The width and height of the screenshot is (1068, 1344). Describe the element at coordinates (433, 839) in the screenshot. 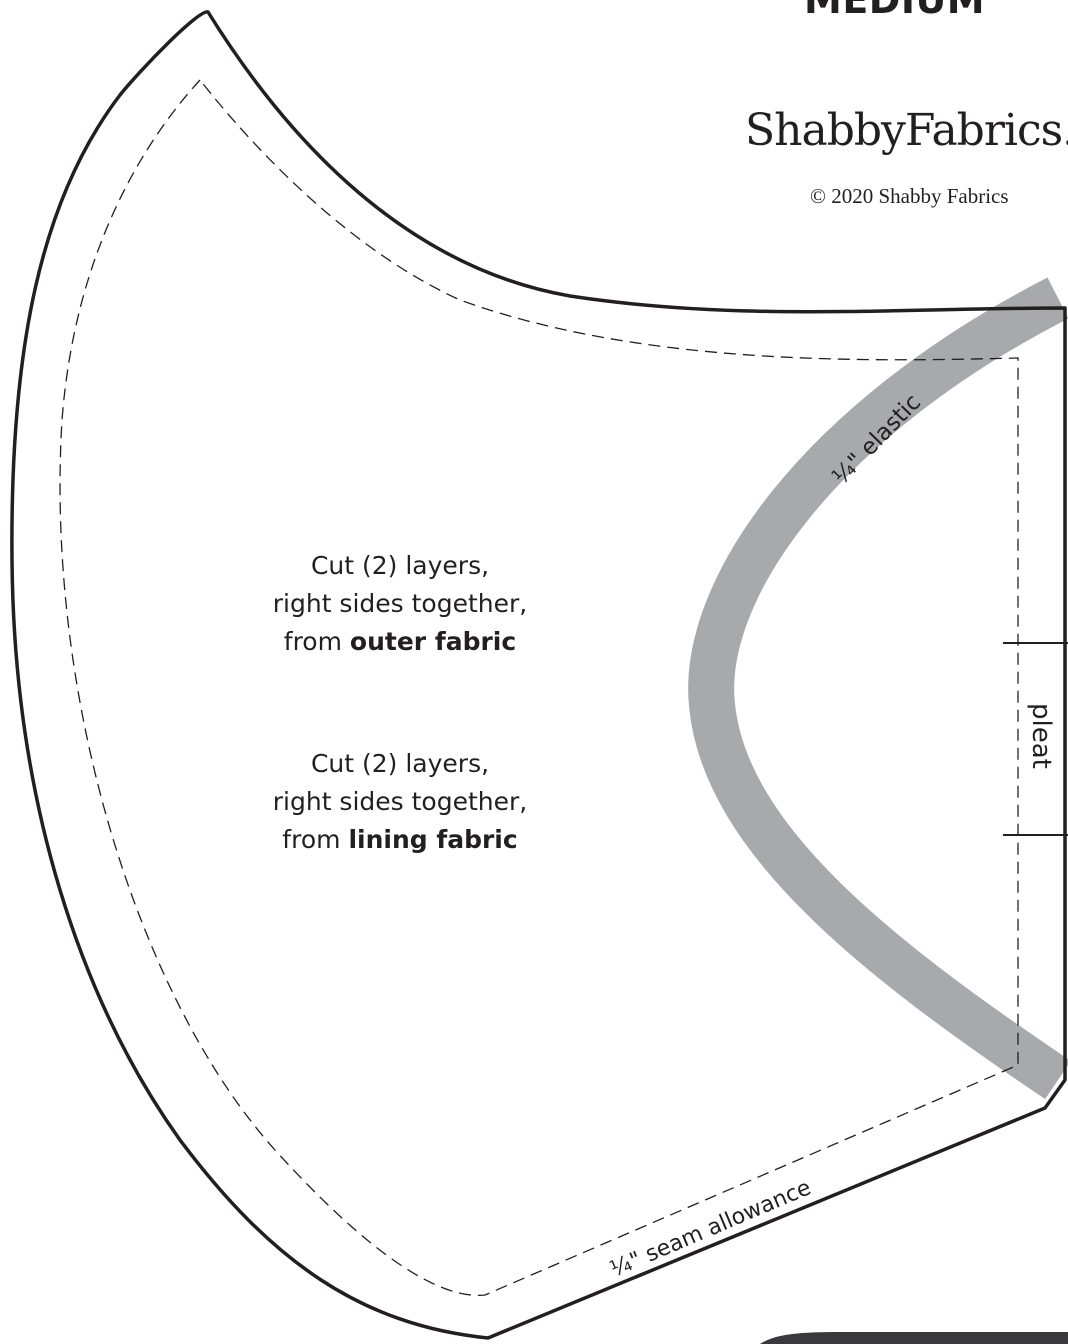

I see `fabric-type: lining fabric` at that location.